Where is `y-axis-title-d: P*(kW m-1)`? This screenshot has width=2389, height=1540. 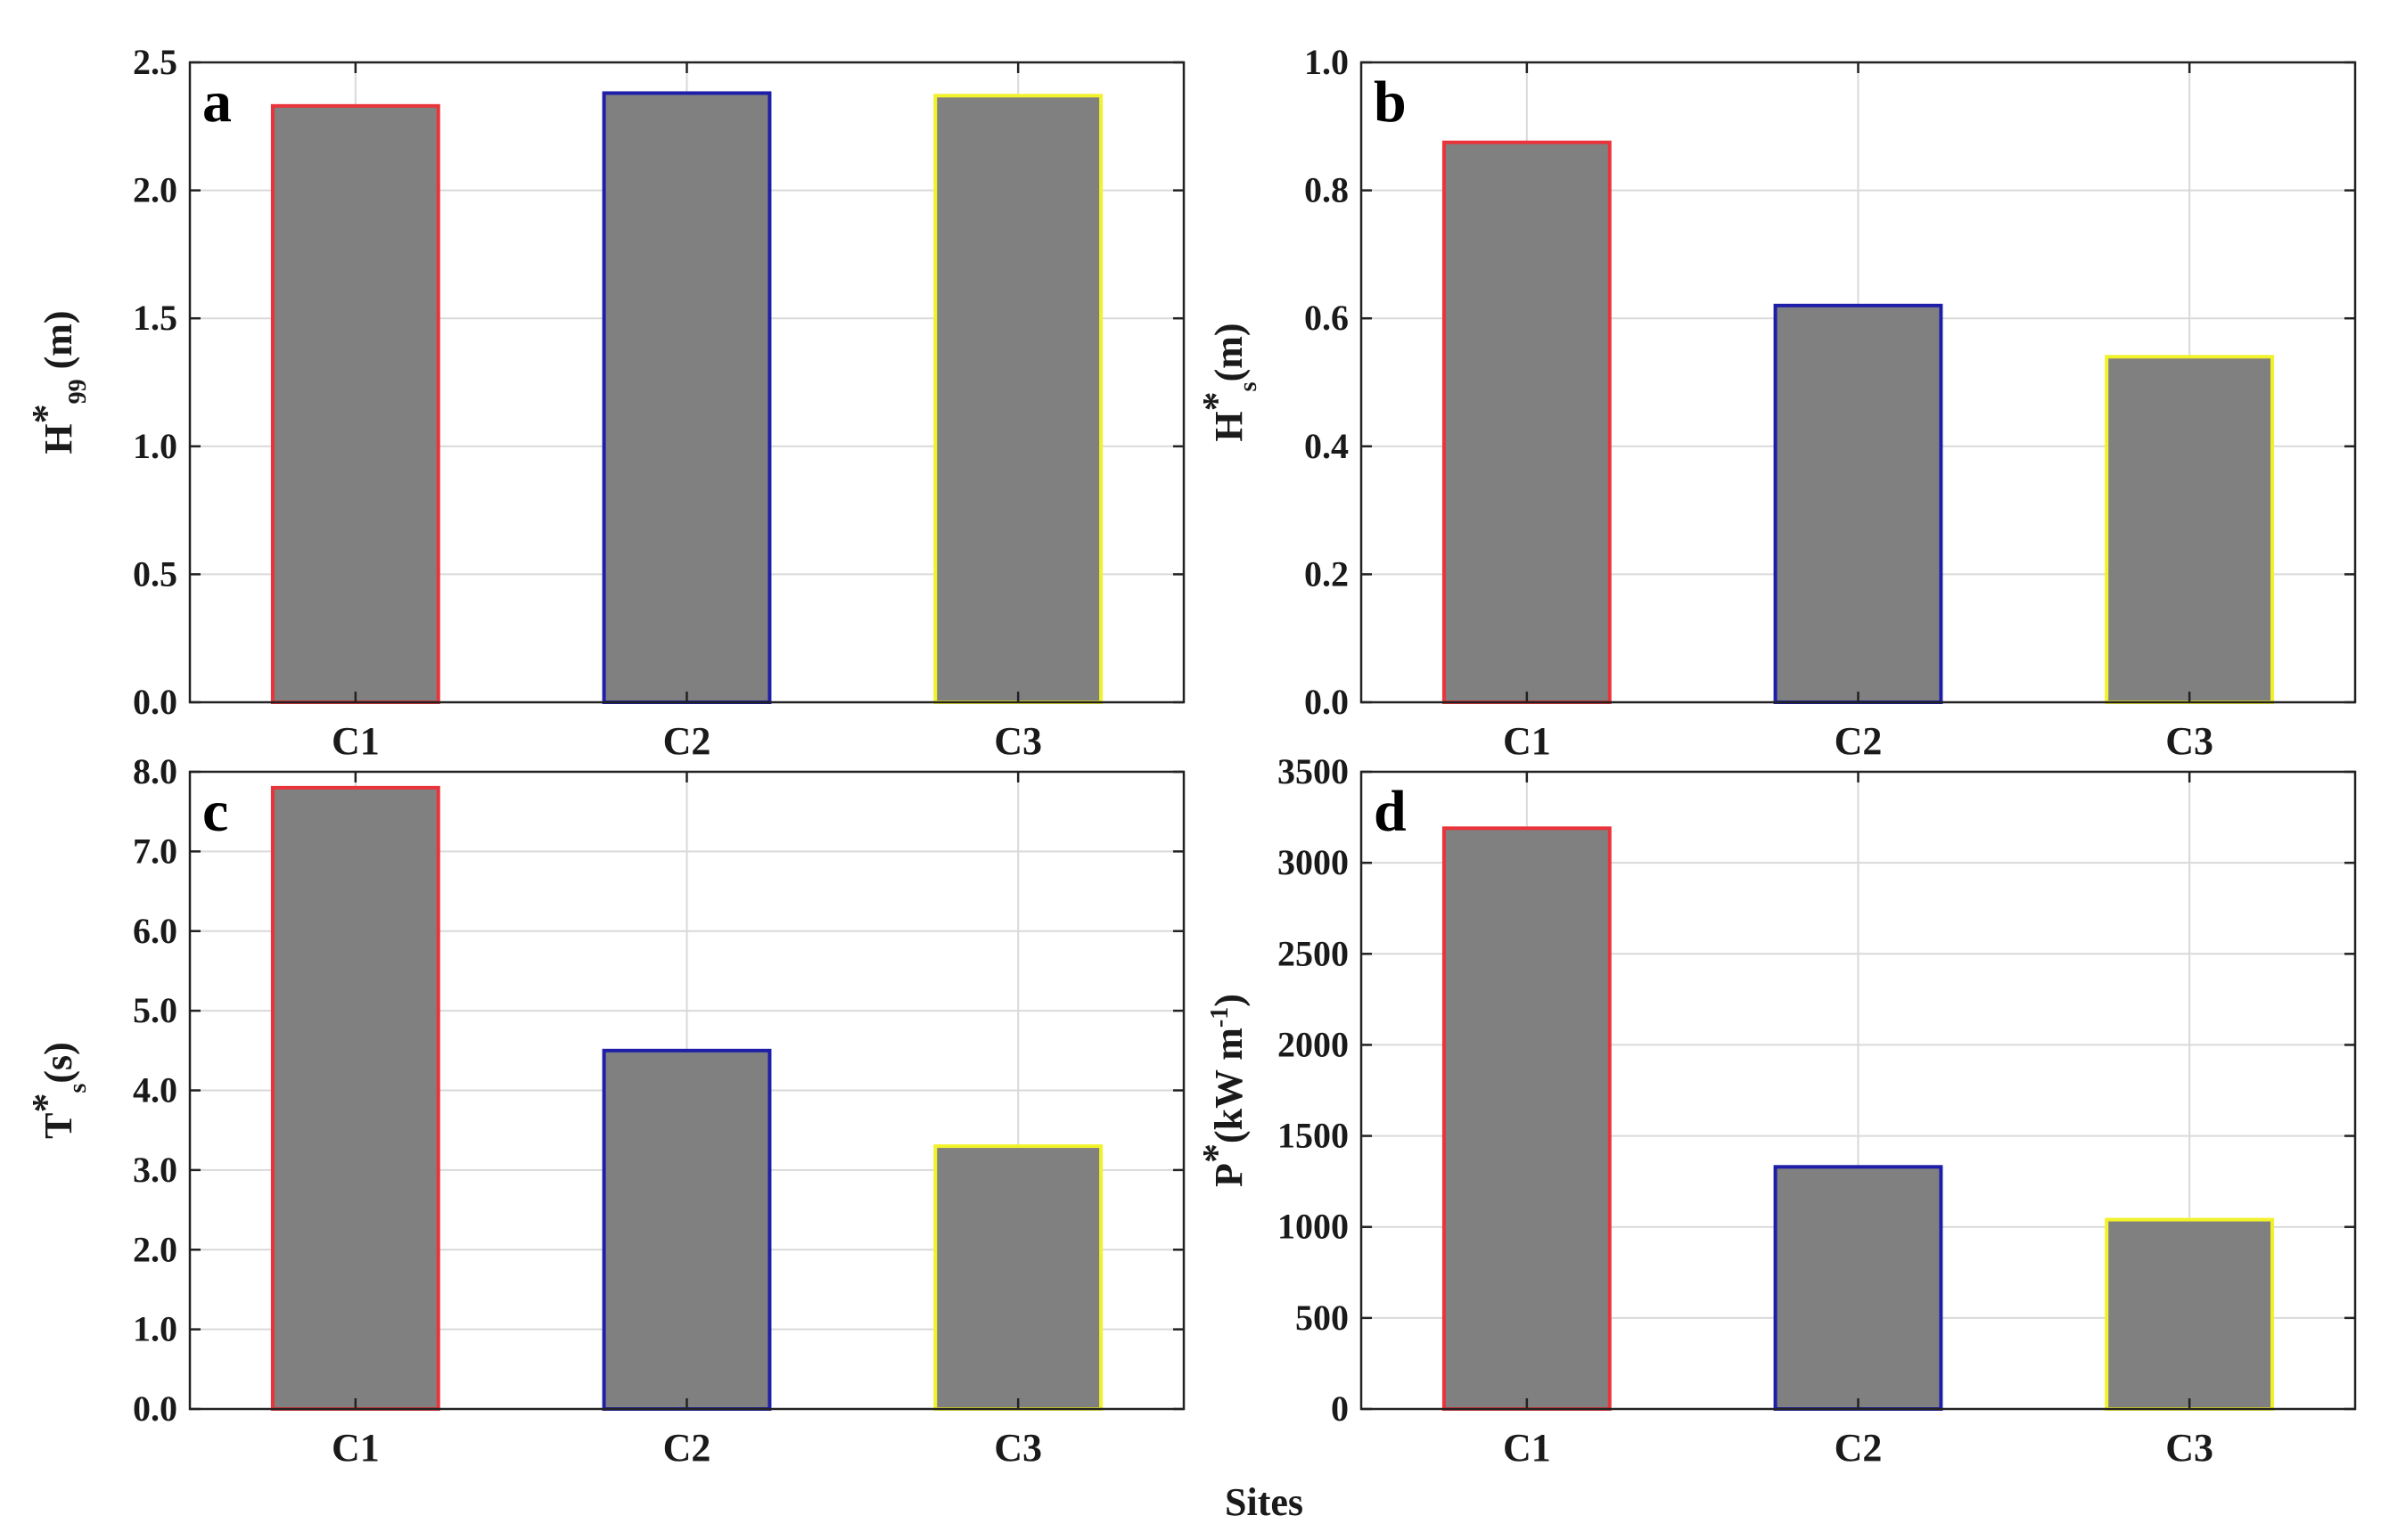 y-axis-title-d: P*(kW m-1) is located at coordinates (1223, 1090).